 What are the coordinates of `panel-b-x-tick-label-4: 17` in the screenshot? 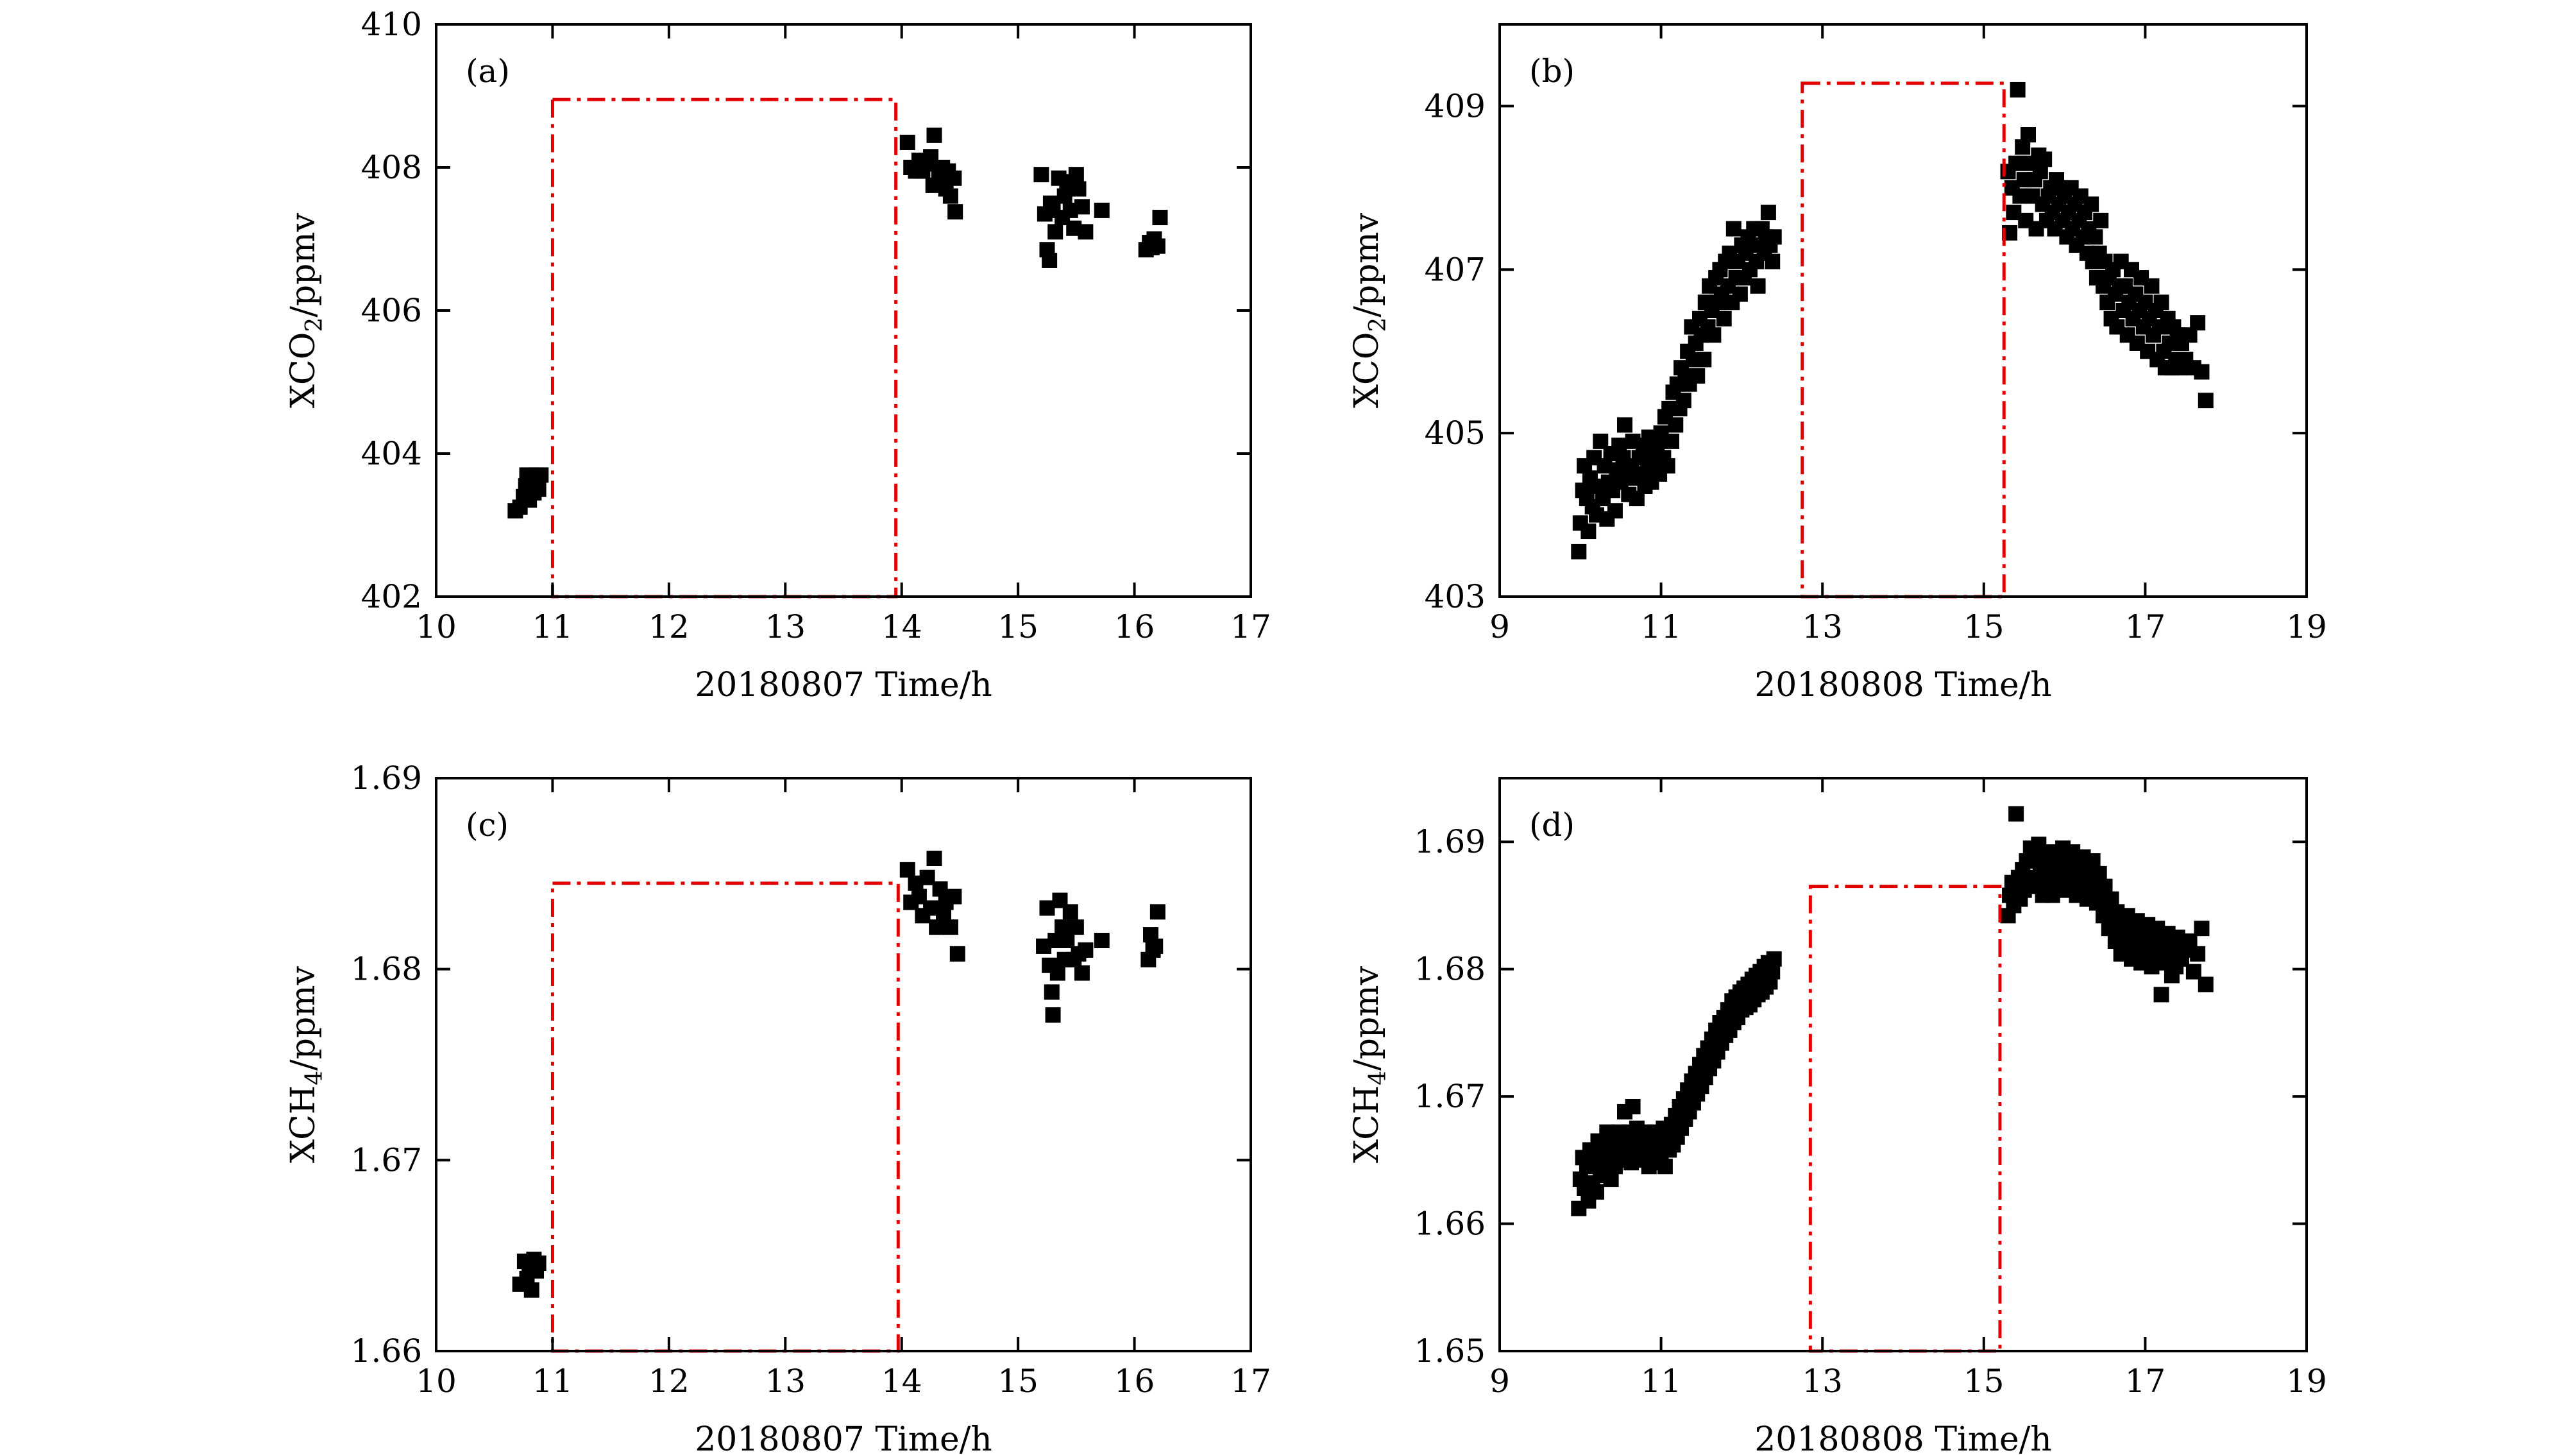 It's located at (2145, 626).